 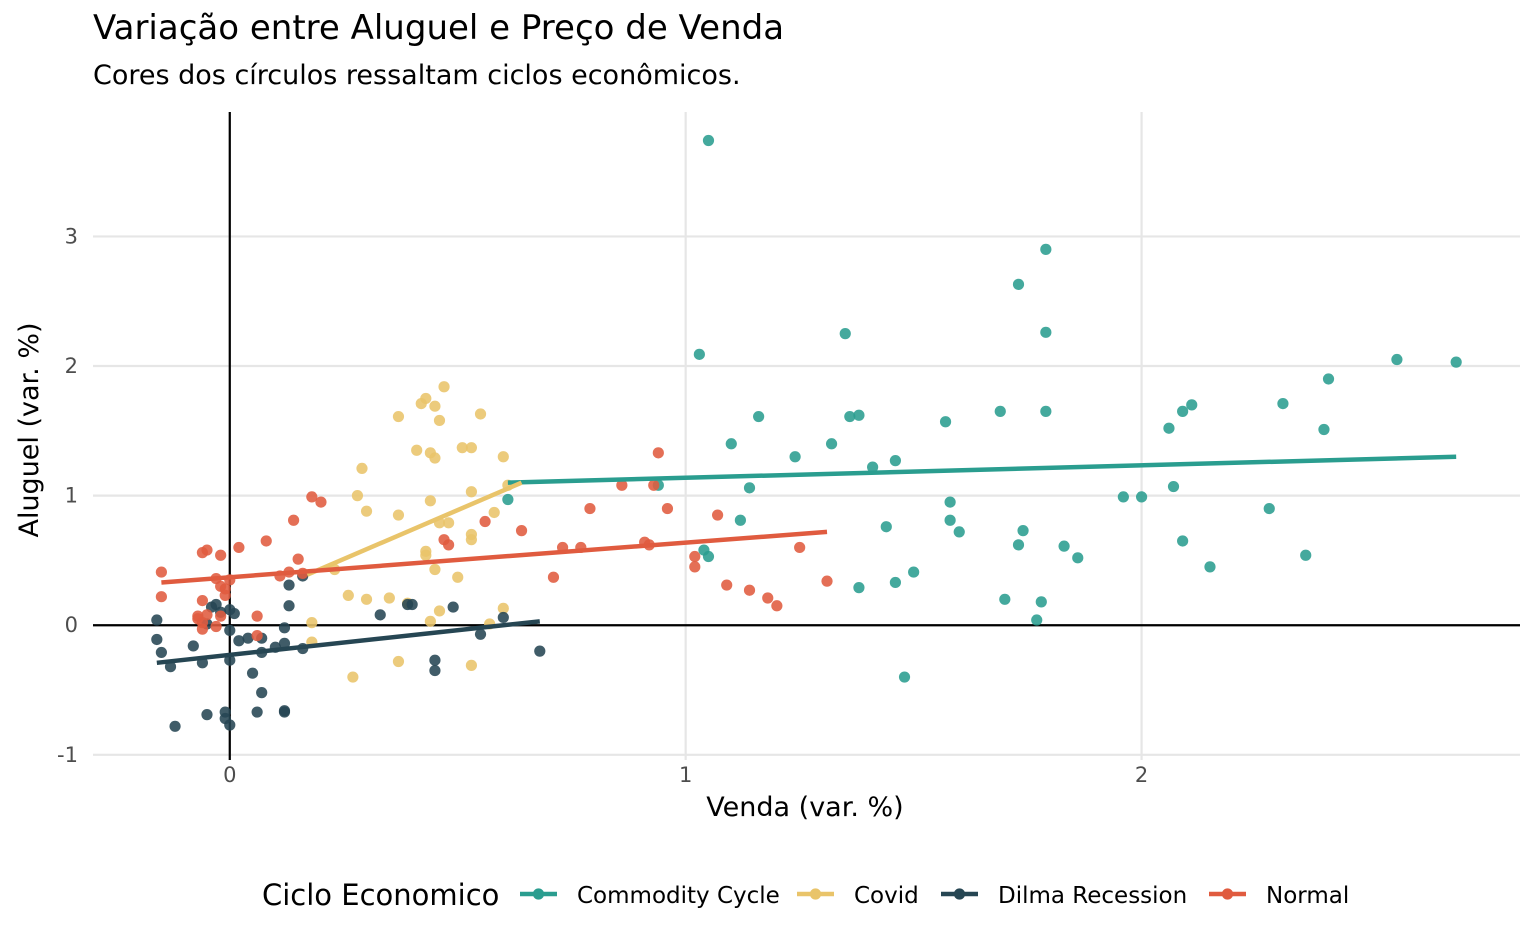 I want to click on chart-title: Variação entre Aluguel e Preço de Venda, so click(x=439, y=28).